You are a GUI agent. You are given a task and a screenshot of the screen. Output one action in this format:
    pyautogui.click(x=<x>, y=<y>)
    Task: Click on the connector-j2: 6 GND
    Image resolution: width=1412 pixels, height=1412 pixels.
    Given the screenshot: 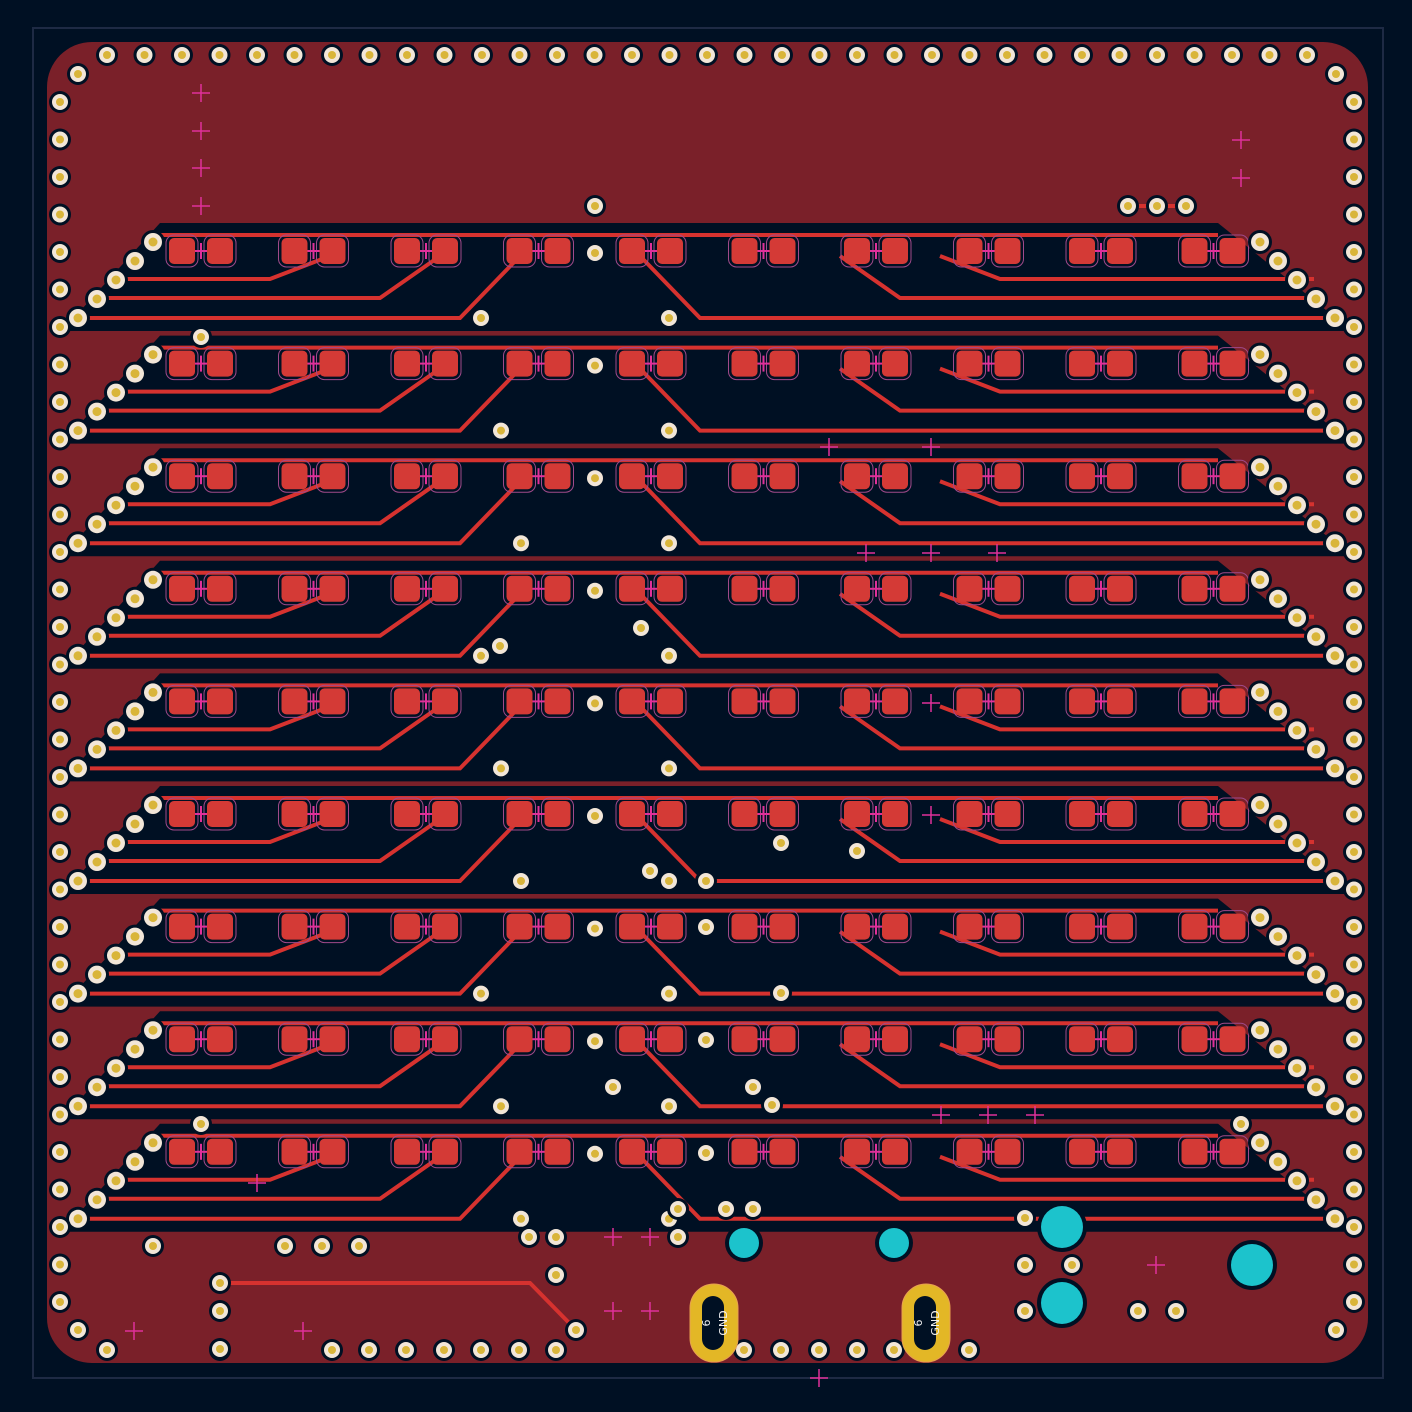 What is the action you would take?
    pyautogui.click(x=926, y=1323)
    